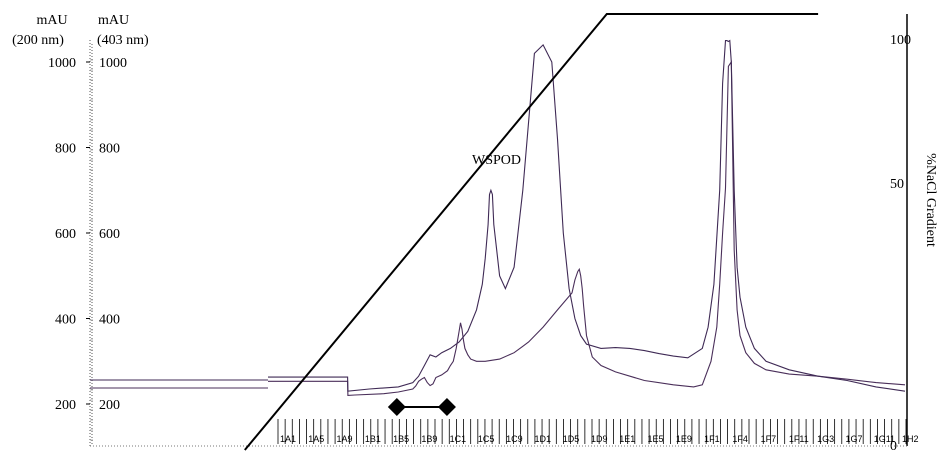 The width and height of the screenshot is (940, 454). What do you see at coordinates (893, 446) in the screenshot?
I see `right-tick-label: 0` at bounding box center [893, 446].